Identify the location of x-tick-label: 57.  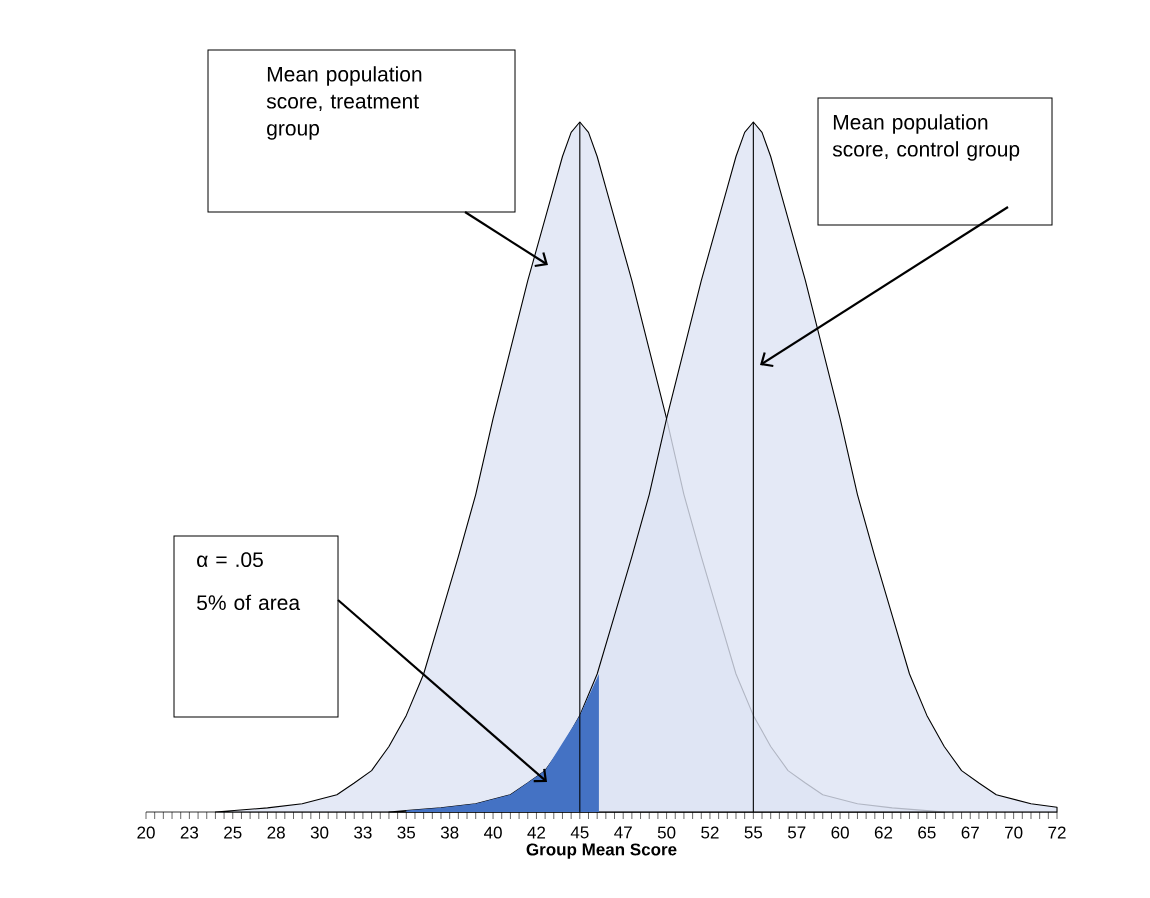
(796, 832).